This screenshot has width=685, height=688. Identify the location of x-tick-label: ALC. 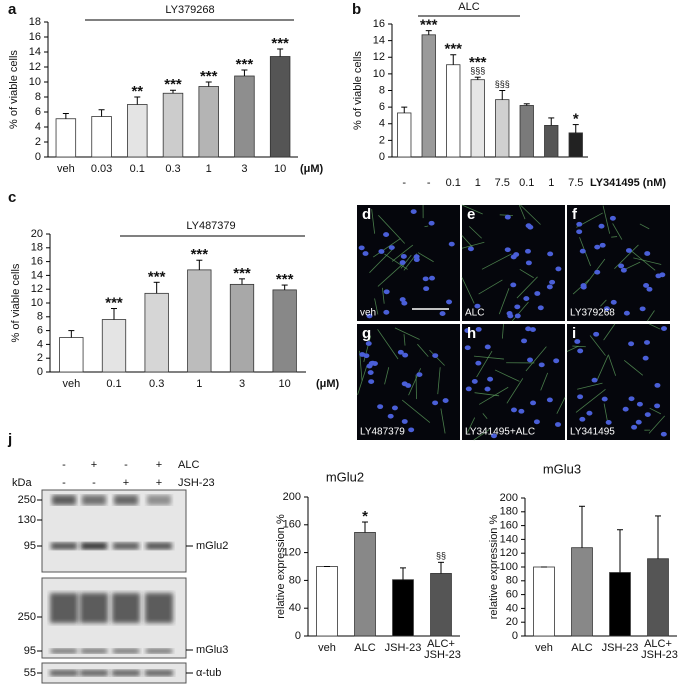
(364, 648).